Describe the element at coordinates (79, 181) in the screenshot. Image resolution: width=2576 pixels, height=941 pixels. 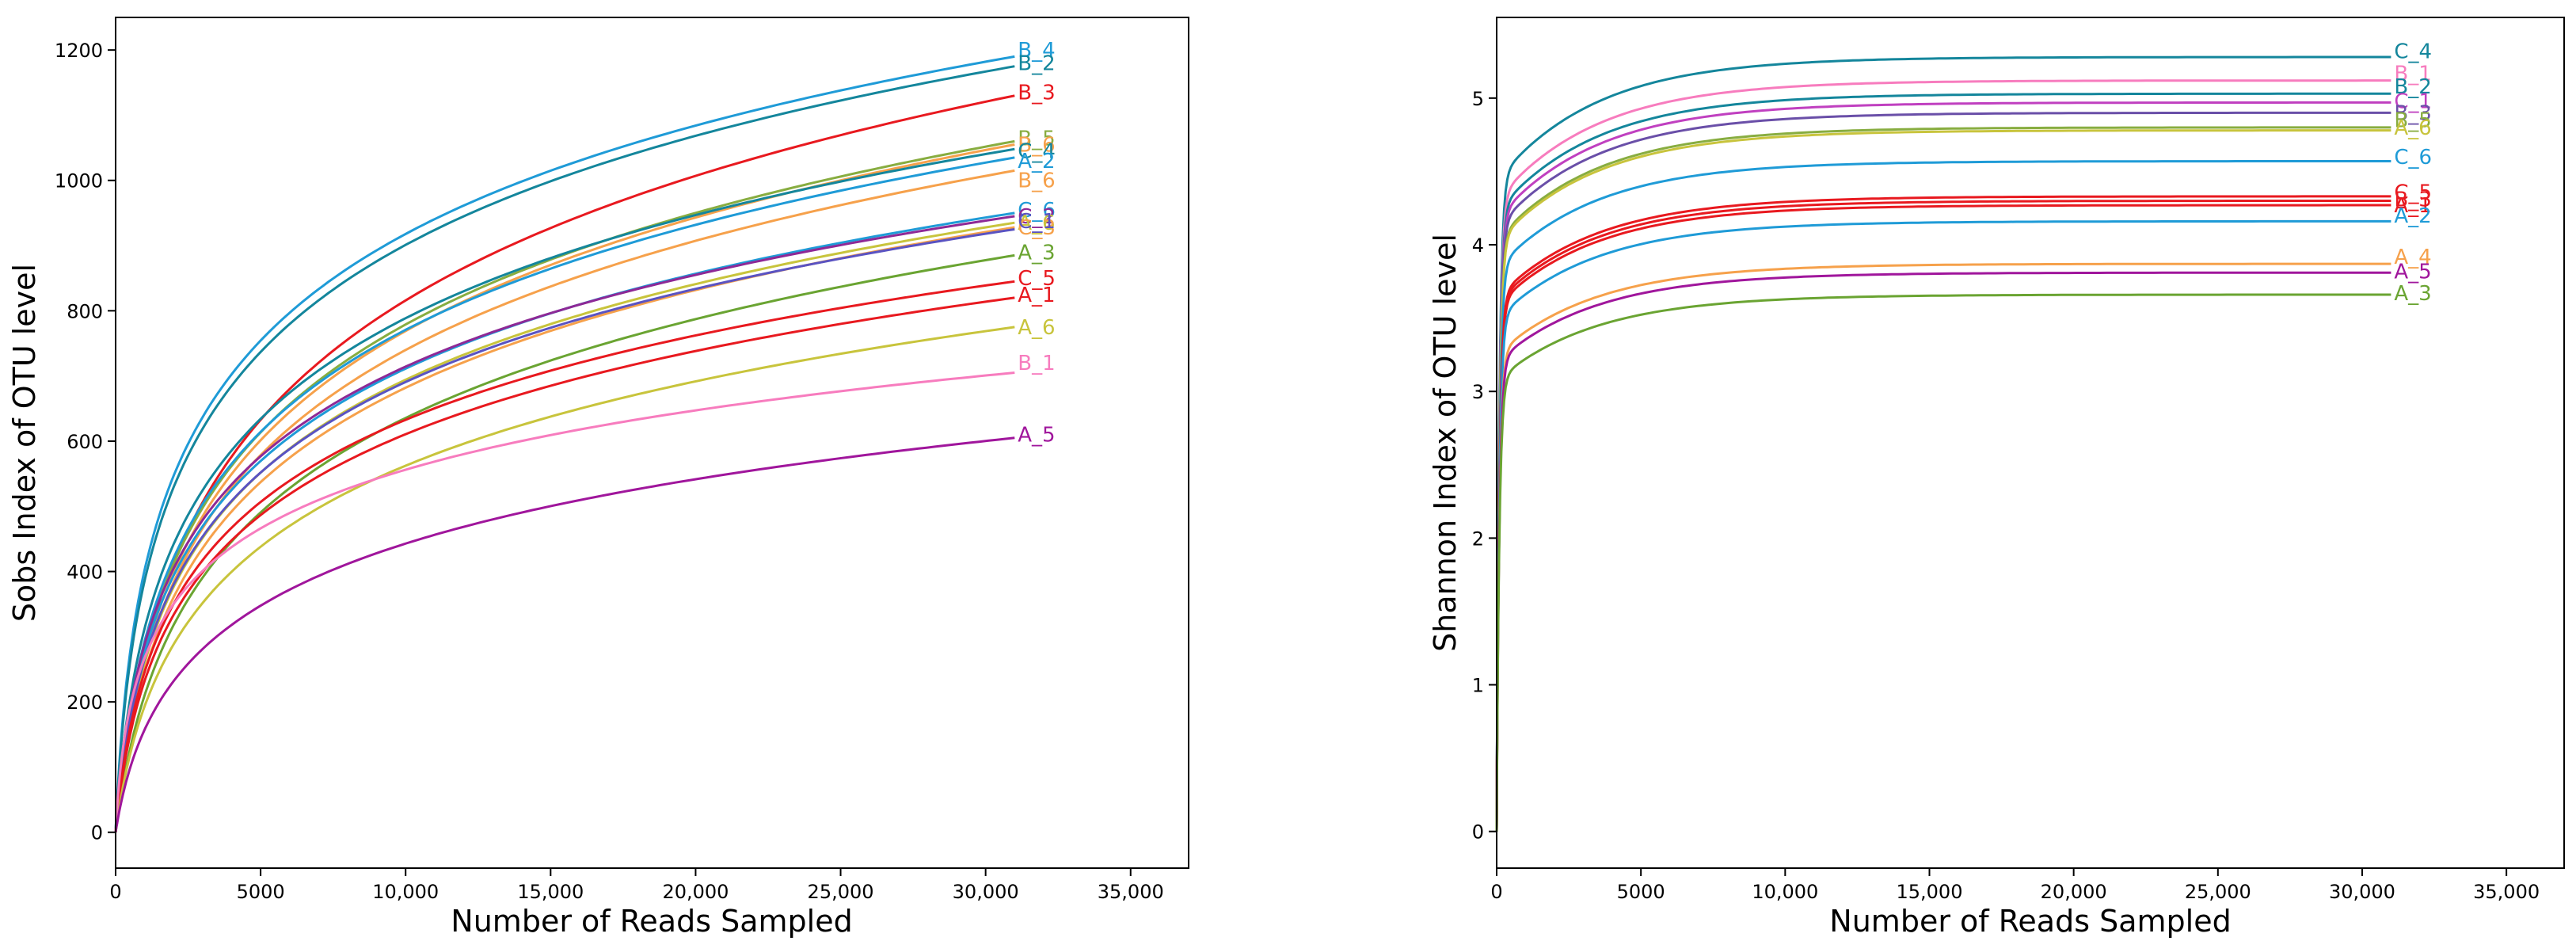
I see `y-tick-label: 1000` at that location.